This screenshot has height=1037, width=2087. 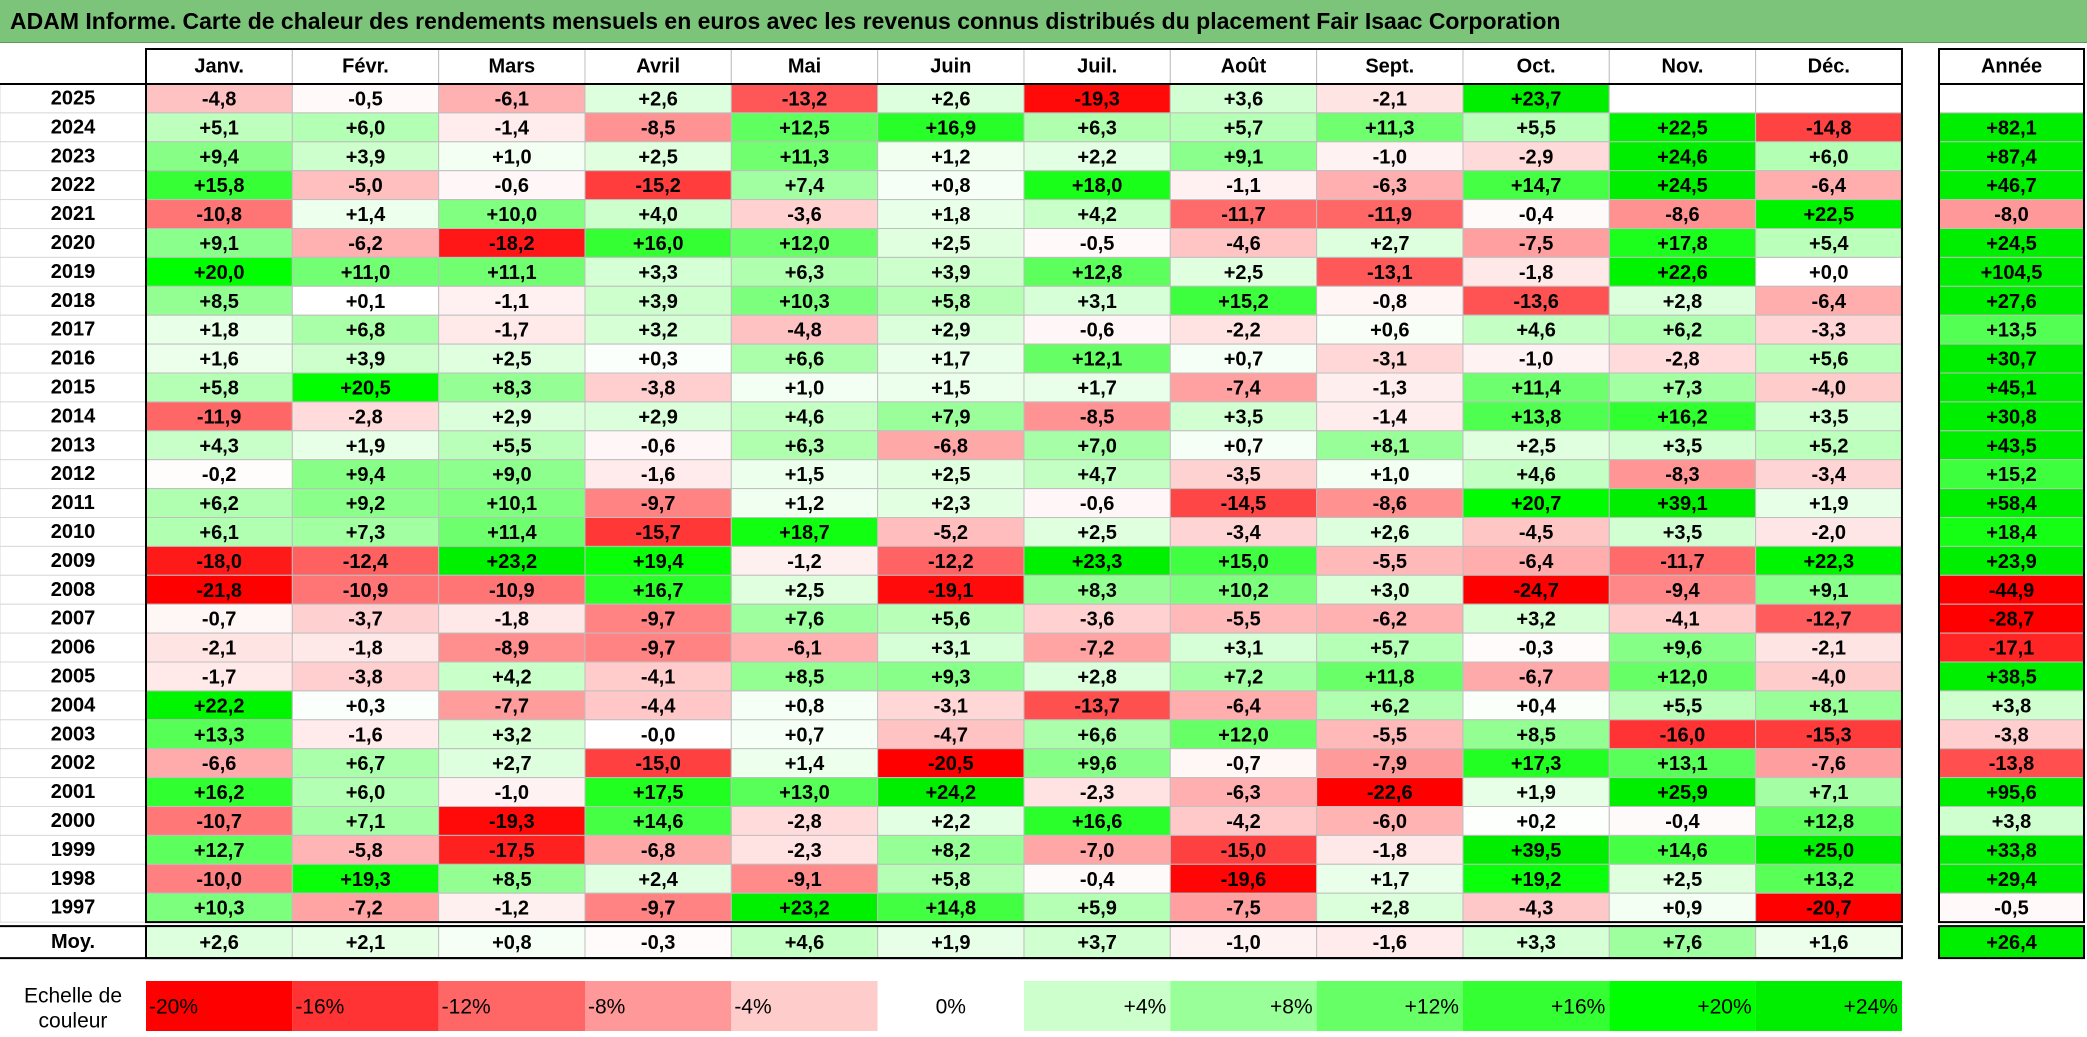 I want to click on column-header-label: Nov., so click(x=1683, y=67).